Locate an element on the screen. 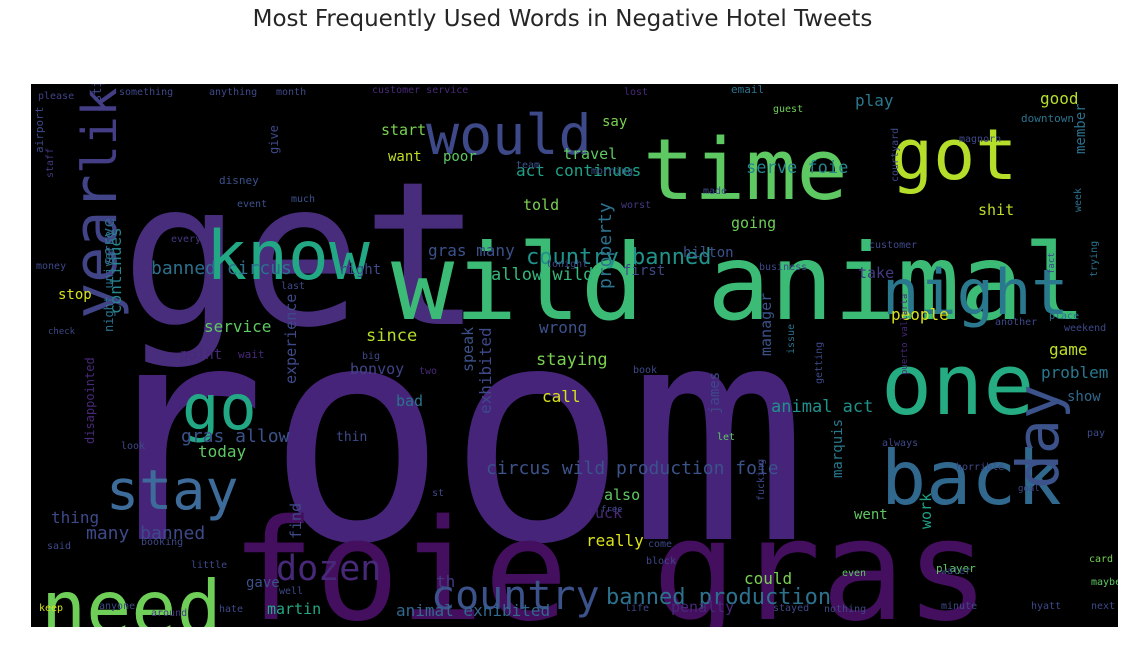  word-gave: gave is located at coordinates (263, 583).